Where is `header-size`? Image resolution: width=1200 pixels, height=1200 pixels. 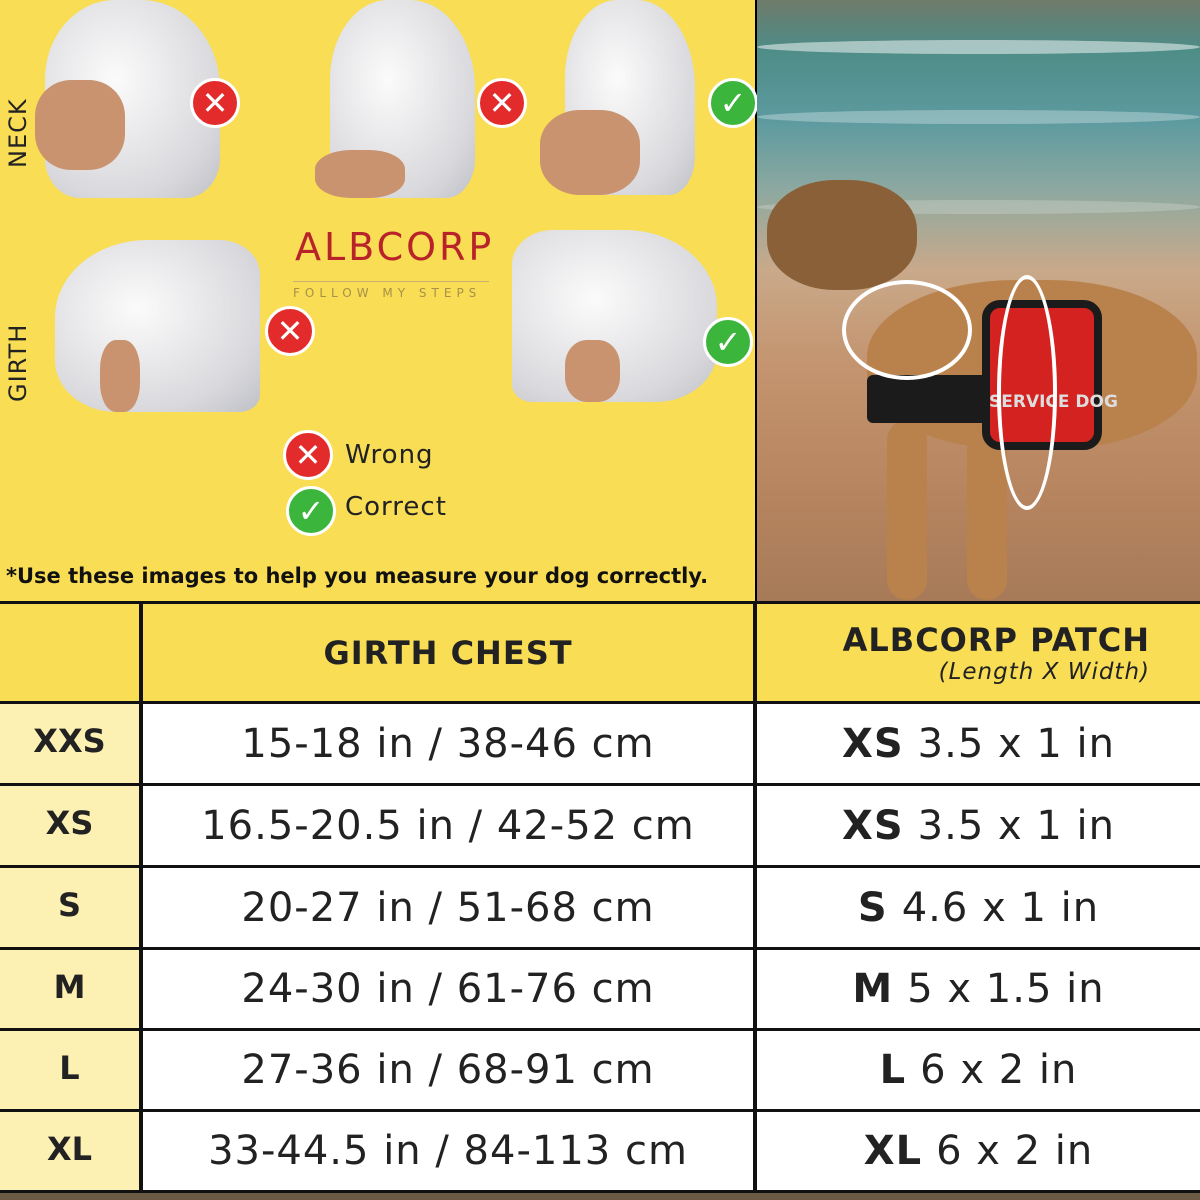
header-size is located at coordinates (69, 652).